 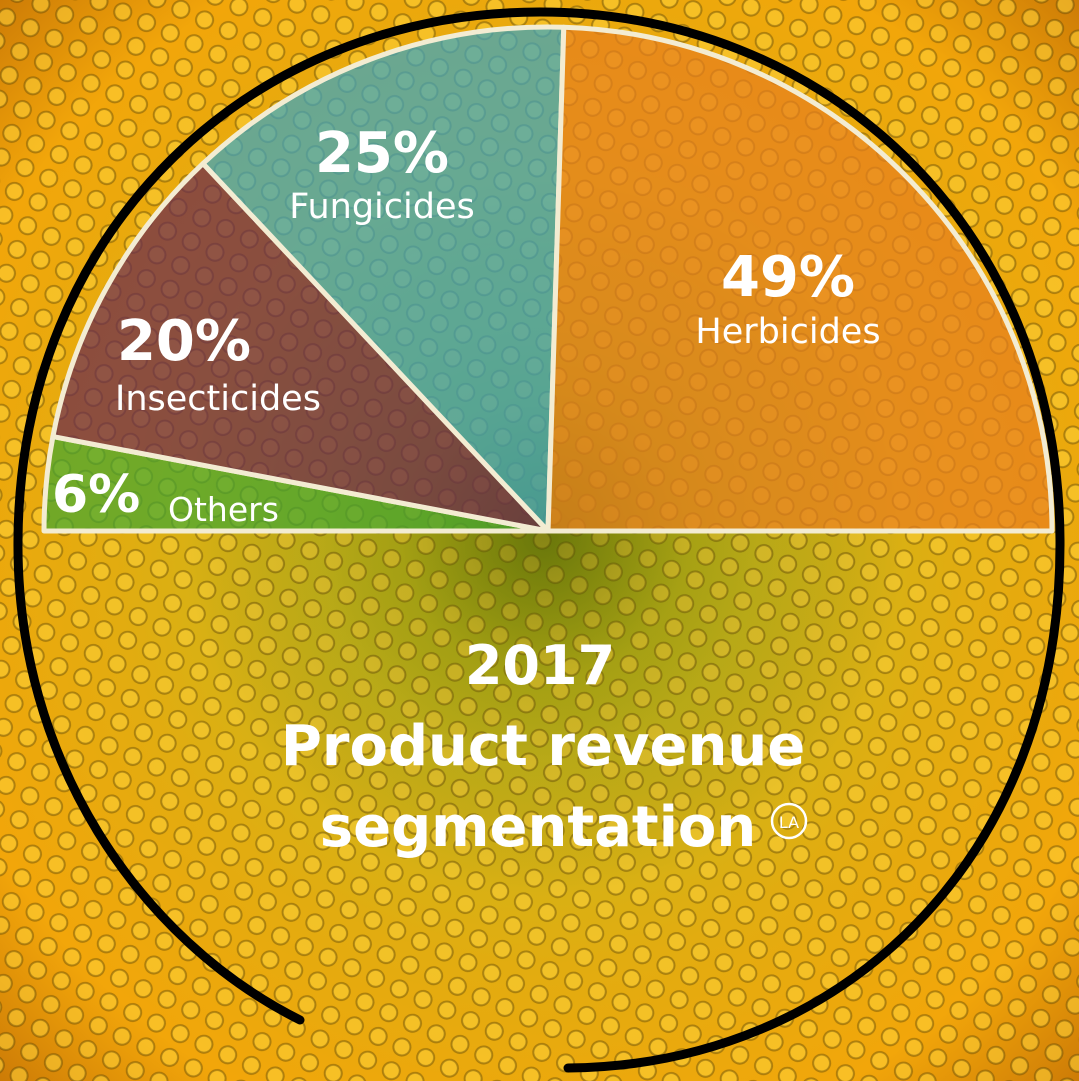 I want to click on chart-title-line2: segmentation, so click(x=538, y=827).